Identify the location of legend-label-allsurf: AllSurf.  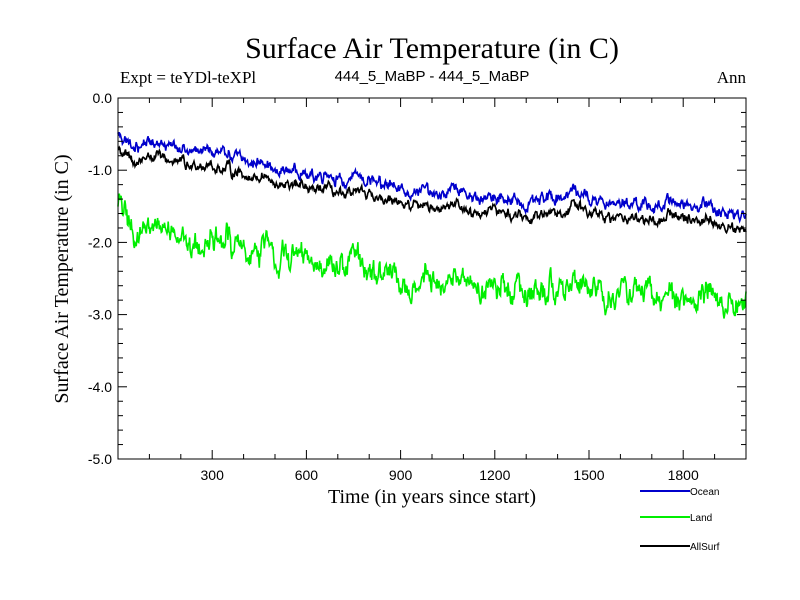
(705, 547).